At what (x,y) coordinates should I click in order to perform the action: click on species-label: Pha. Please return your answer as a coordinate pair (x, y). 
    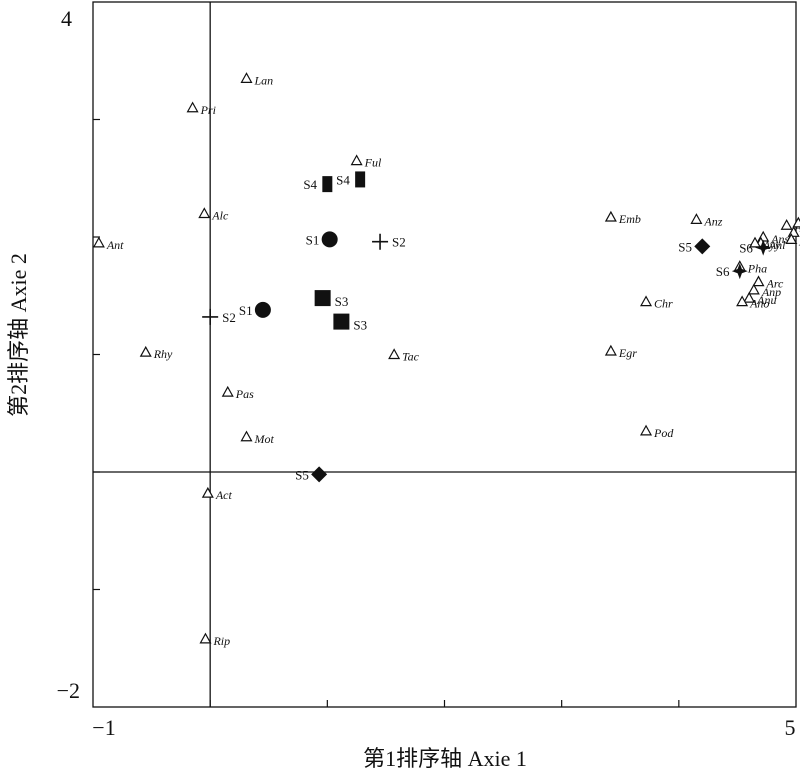
    Looking at the image, I should click on (757, 268).